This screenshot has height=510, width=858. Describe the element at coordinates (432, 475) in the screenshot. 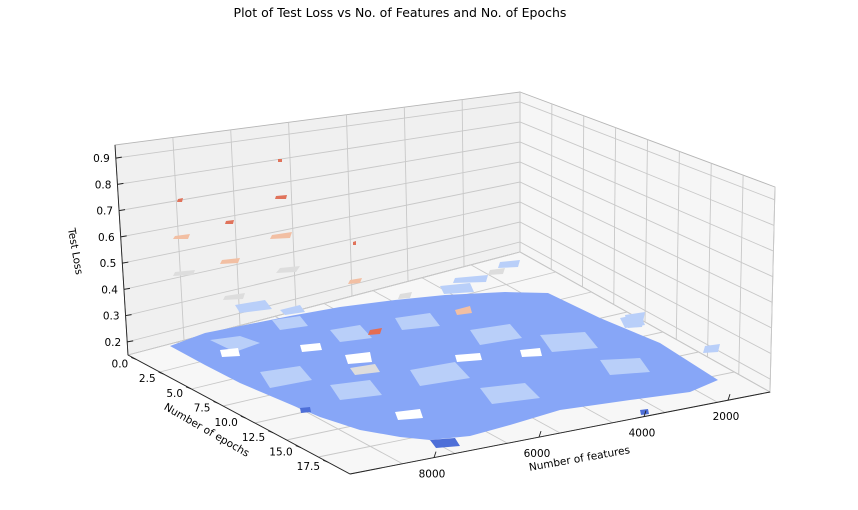

I see `x-tick-label: 8000` at that location.